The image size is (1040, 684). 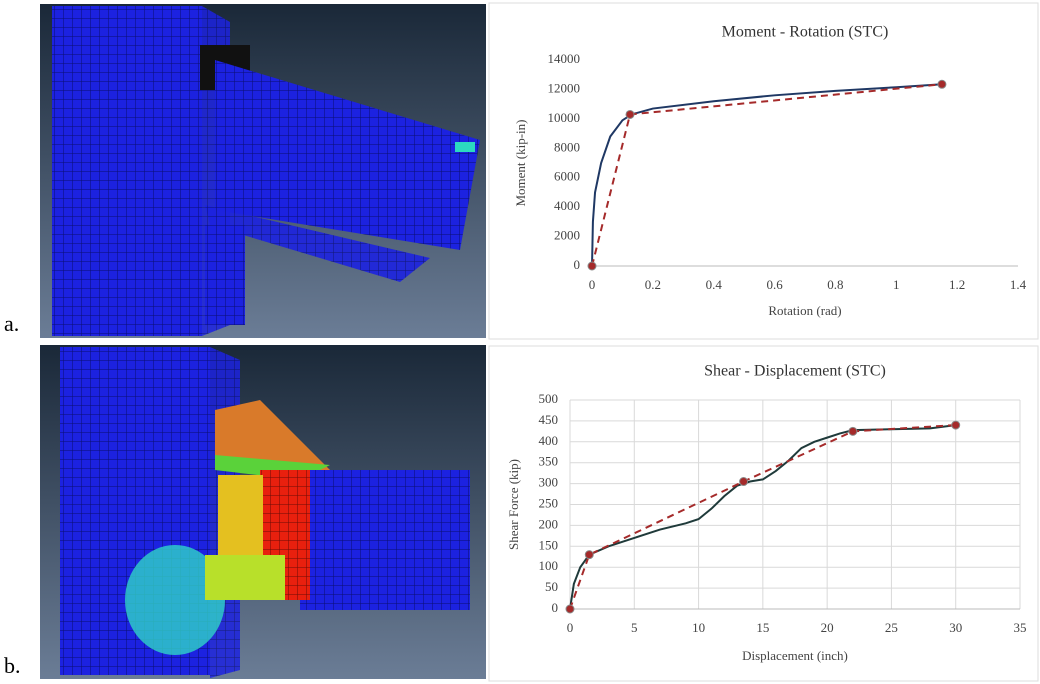 I want to click on x-tick-label: 0.2, so click(x=653, y=284).